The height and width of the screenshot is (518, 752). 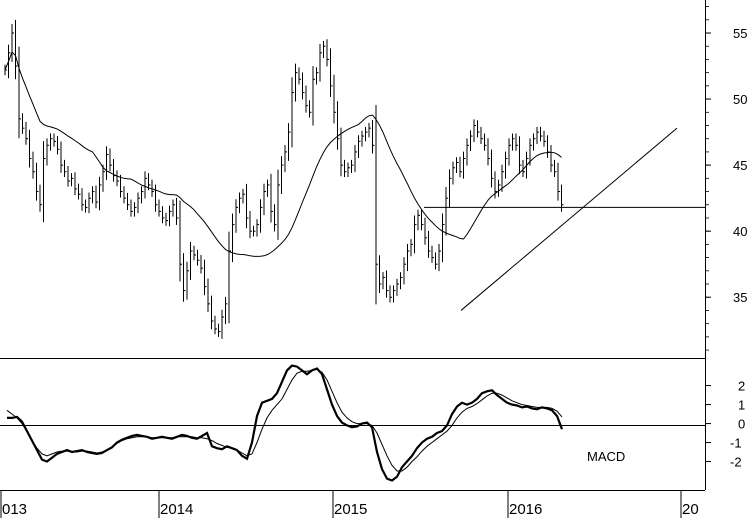 What do you see at coordinates (736, 462) in the screenshot?
I see `macd-tick-label: -2` at bounding box center [736, 462].